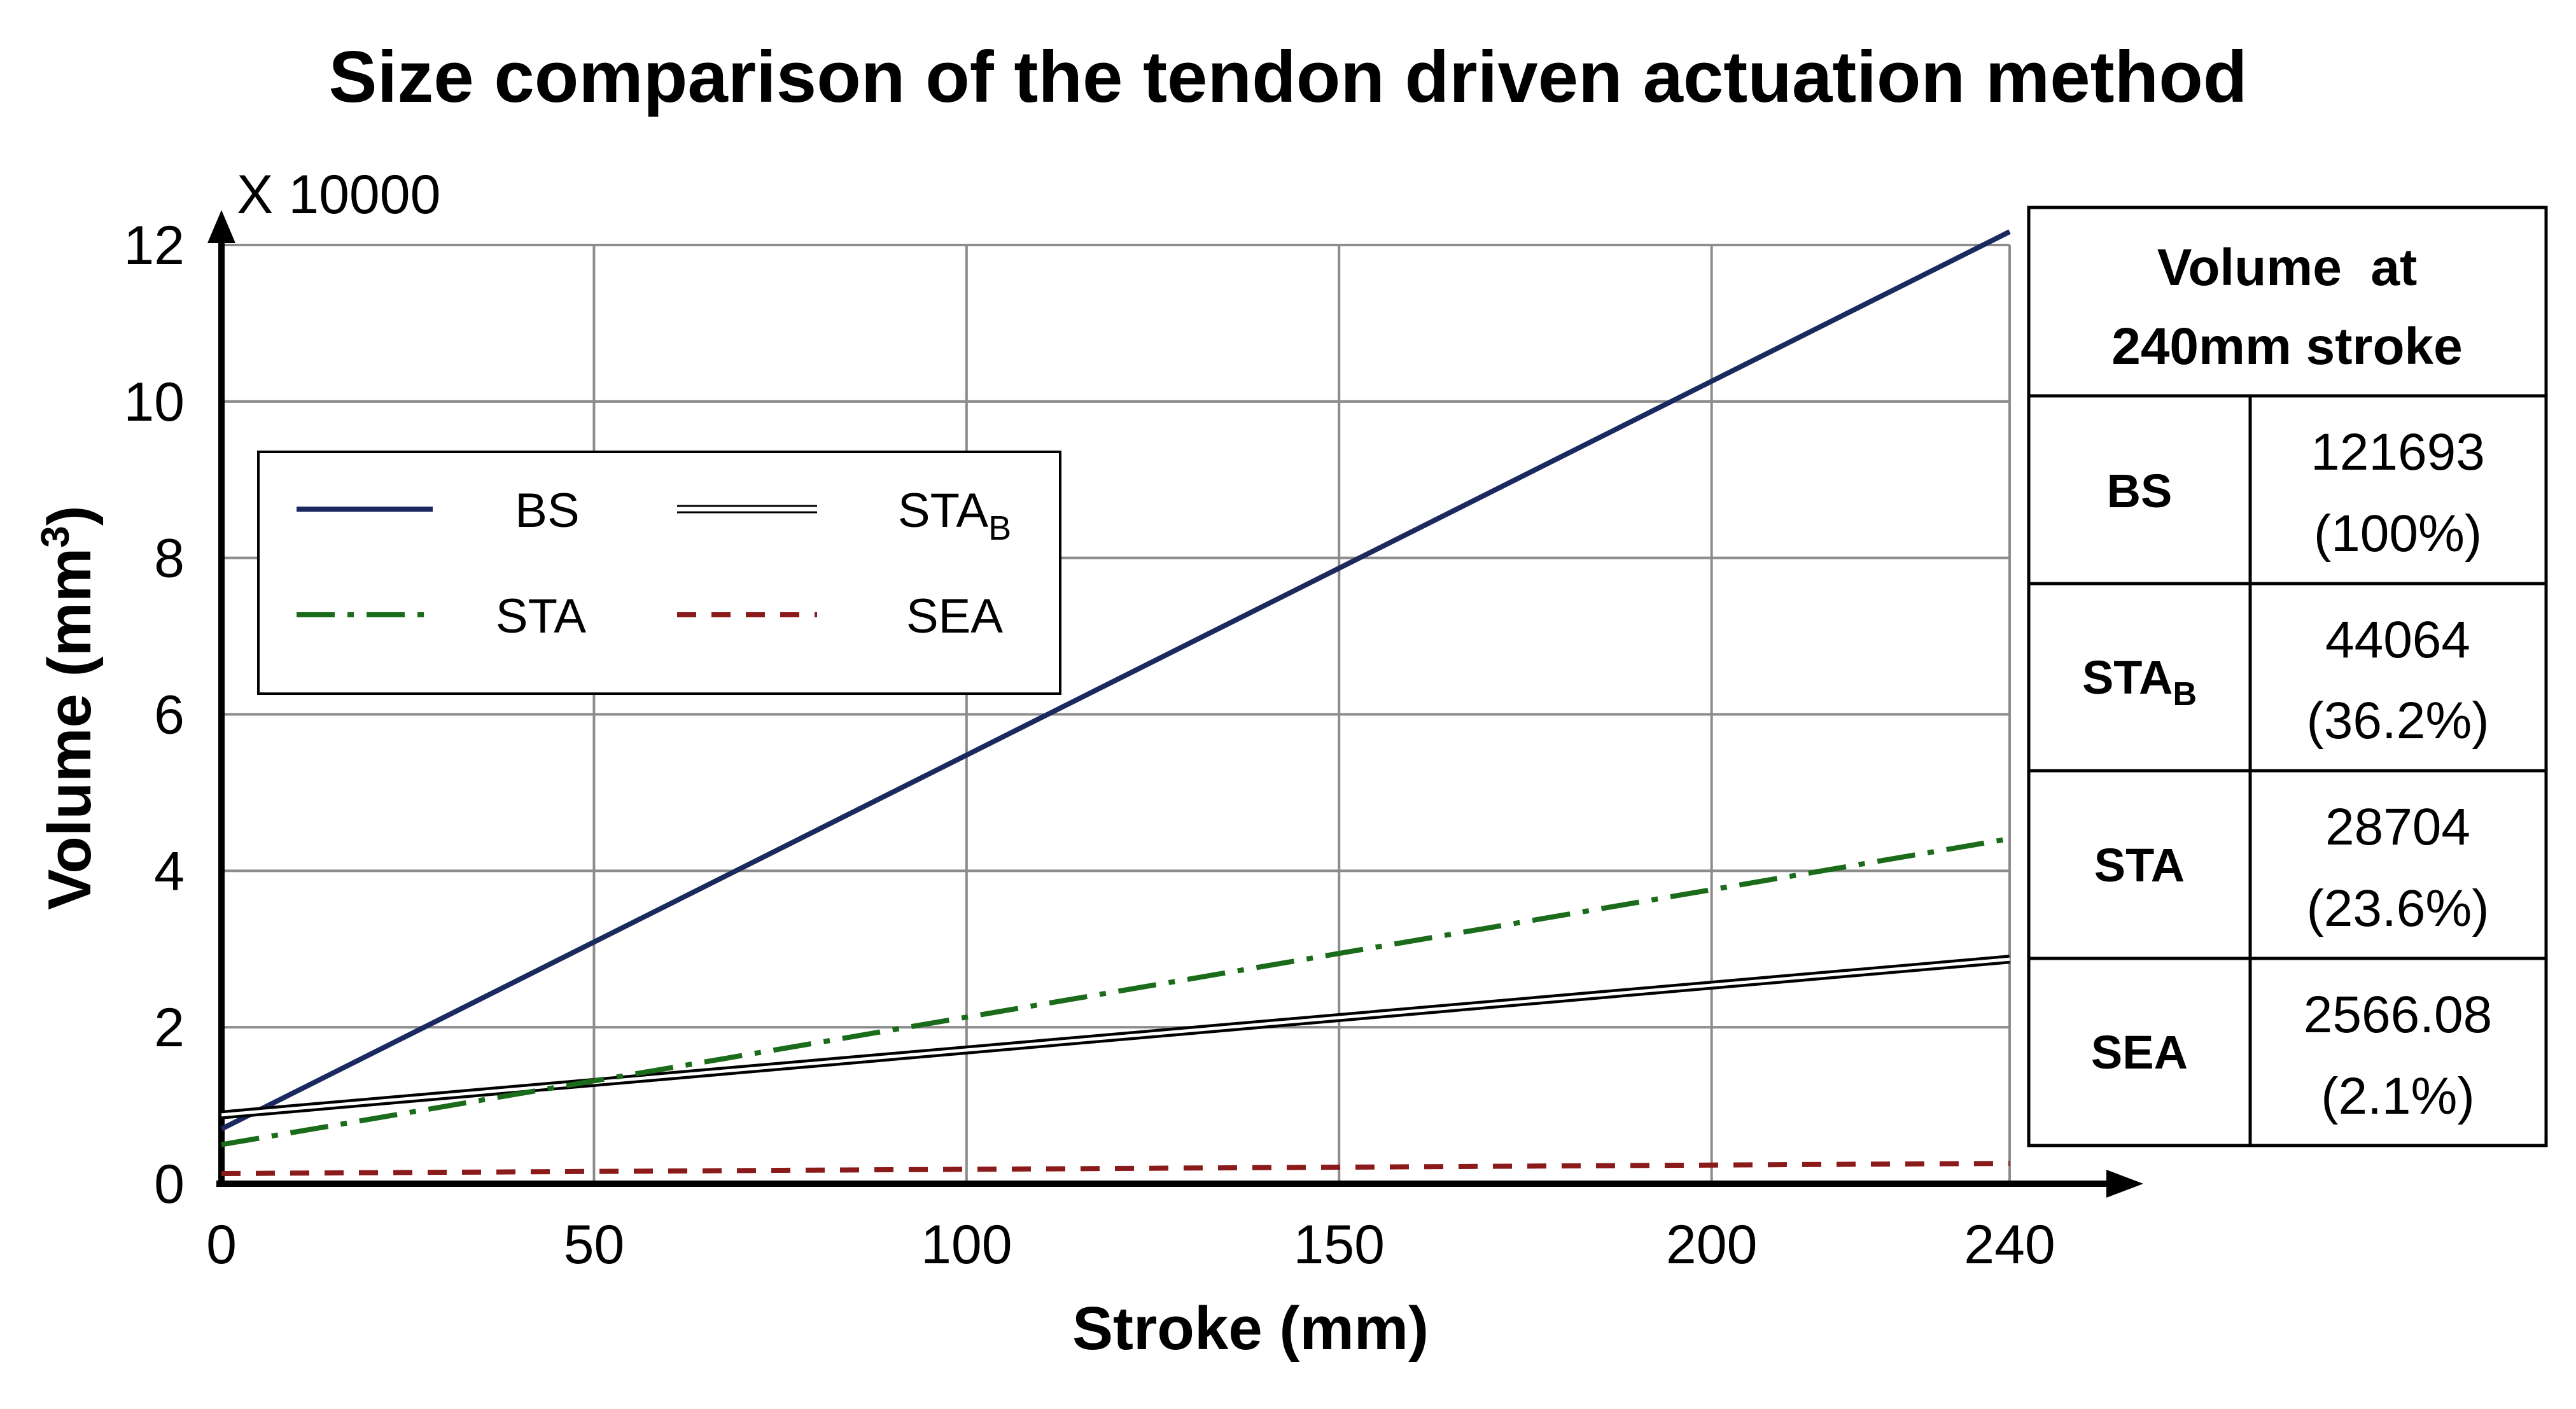 The height and width of the screenshot is (1409, 2576). What do you see at coordinates (2139, 865) in the screenshot?
I see `table-row-sta-name: STA` at bounding box center [2139, 865].